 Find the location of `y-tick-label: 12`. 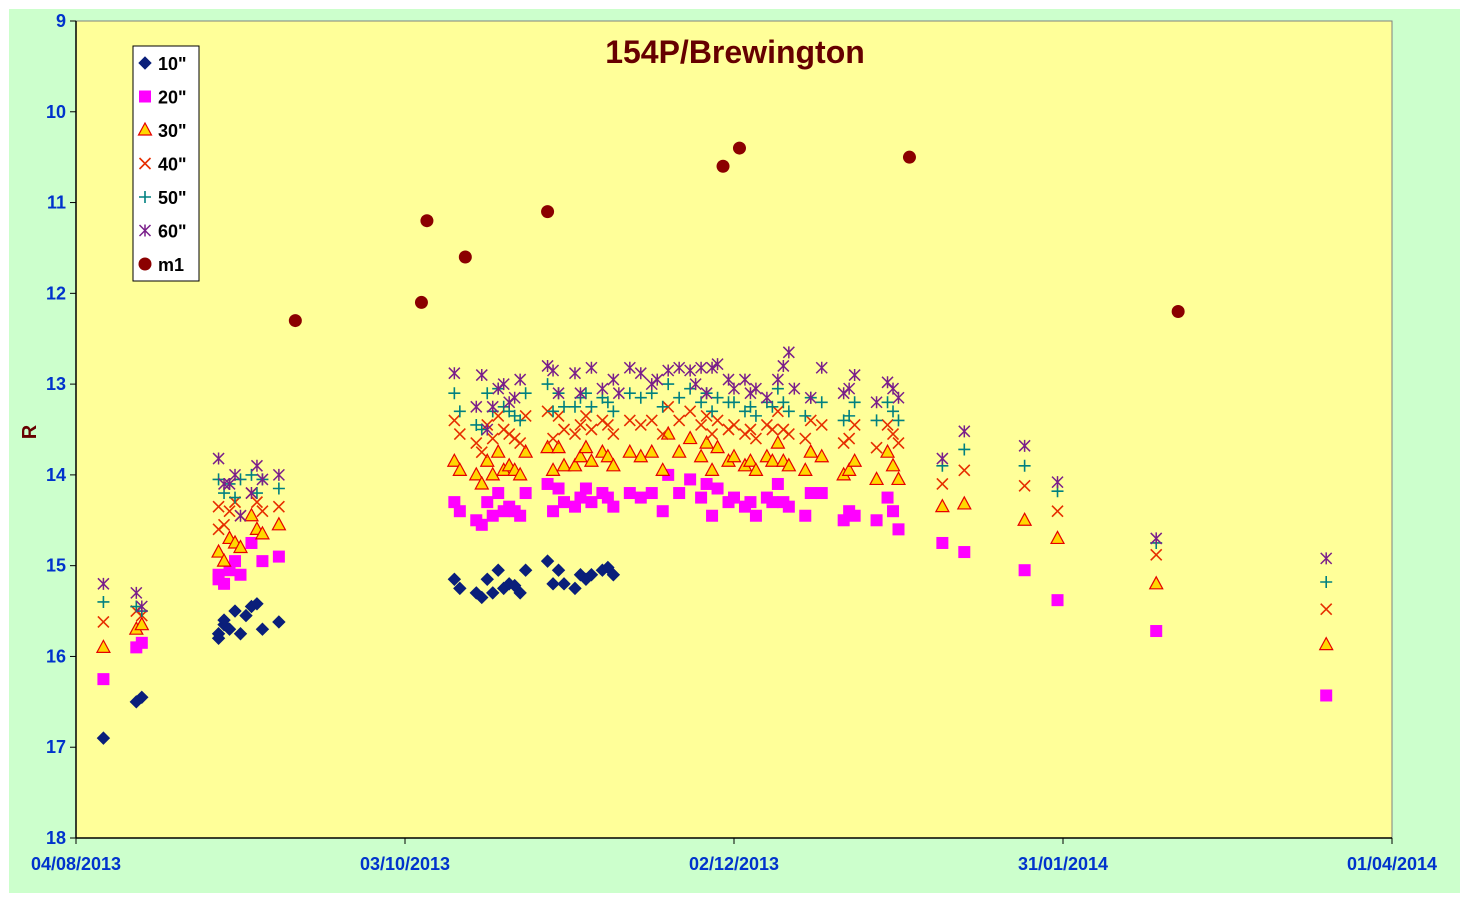

y-tick-label: 12 is located at coordinates (56, 293).